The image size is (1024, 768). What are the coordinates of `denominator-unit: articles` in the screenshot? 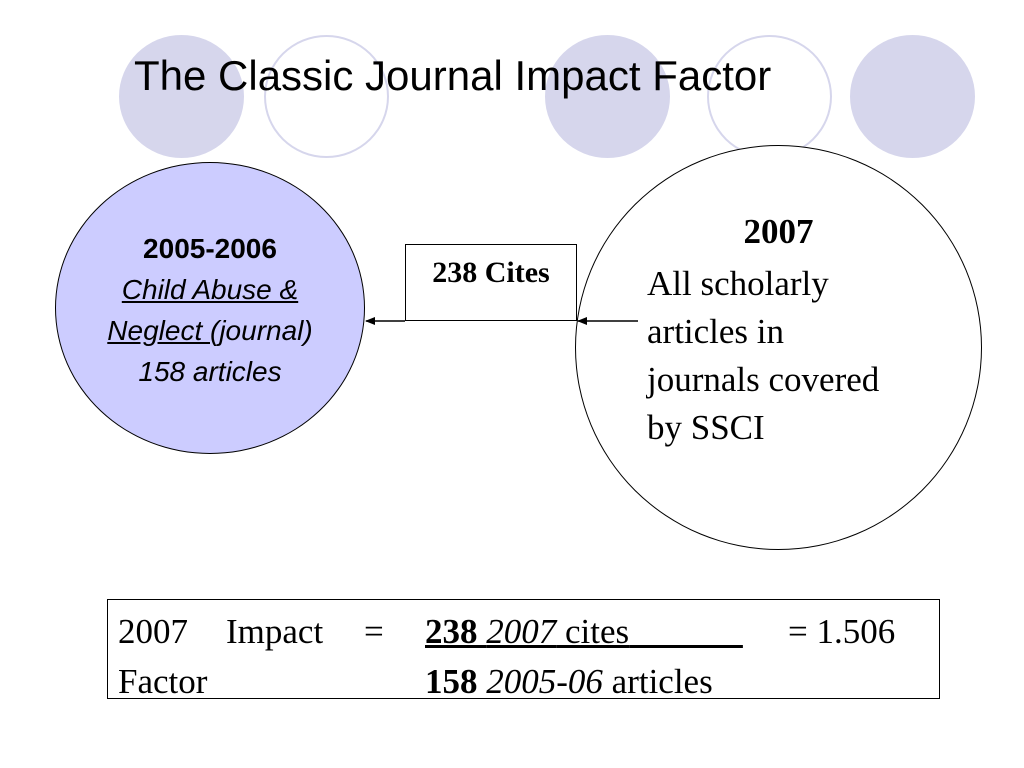 It's located at (662, 681).